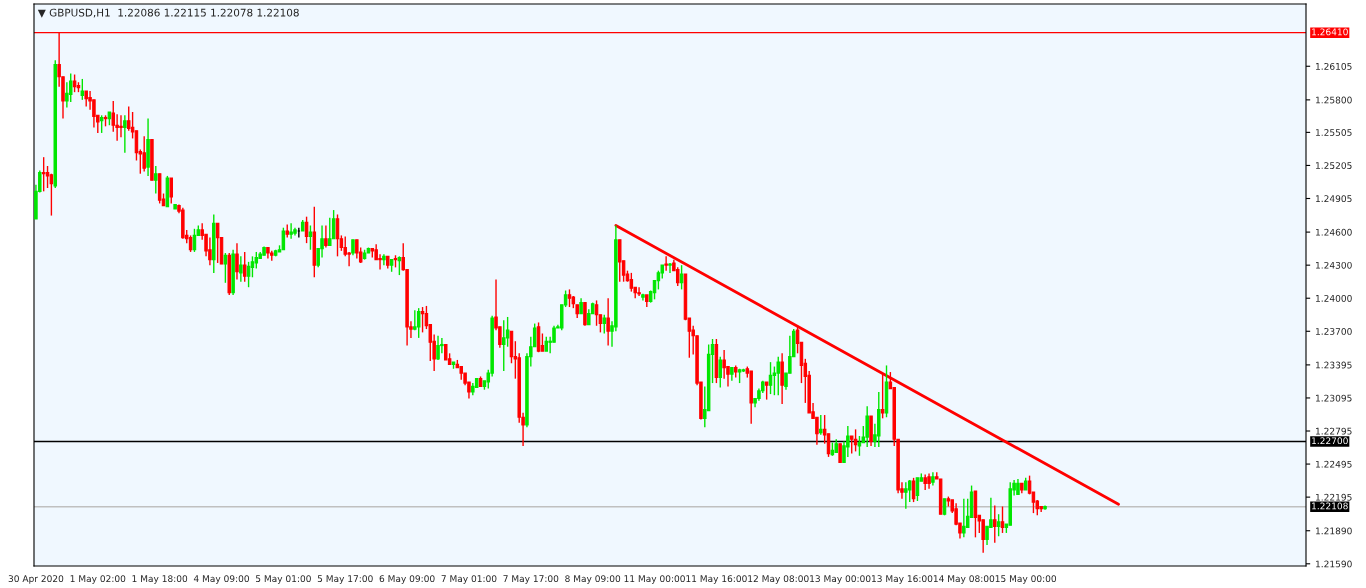 This screenshot has height=588, width=1366. I want to click on x-tick-label: 1 May 18:00, so click(160, 579).